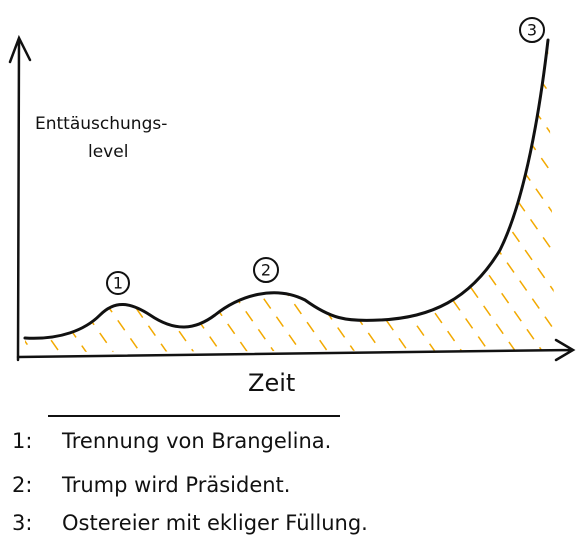 Image resolution: width=582 pixels, height=544 pixels. What do you see at coordinates (296, 350) in the screenshot?
I see `x-axis` at bounding box center [296, 350].